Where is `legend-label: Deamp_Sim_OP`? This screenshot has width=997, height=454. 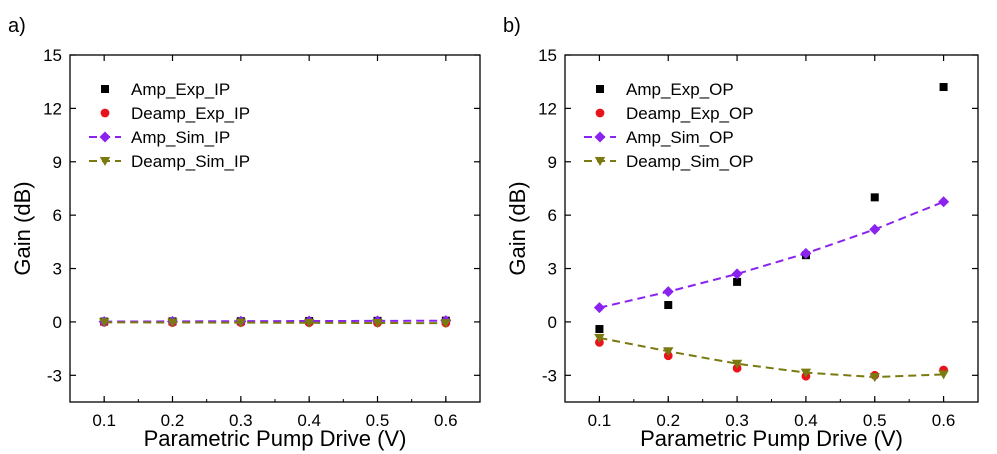 legend-label: Deamp_Sim_OP is located at coordinates (690, 161).